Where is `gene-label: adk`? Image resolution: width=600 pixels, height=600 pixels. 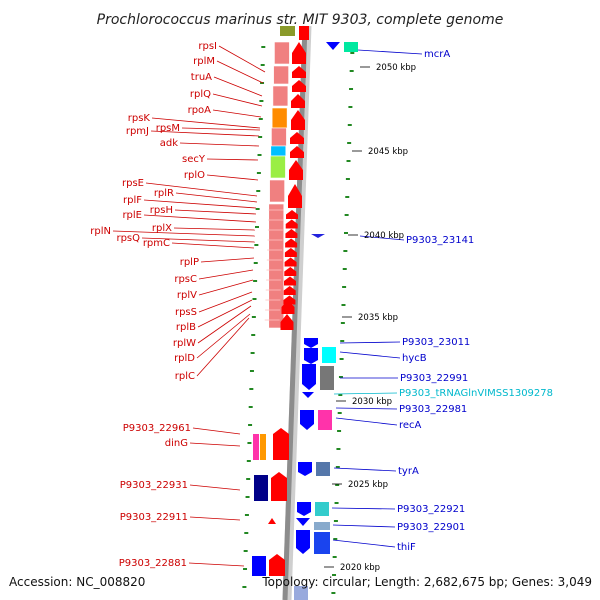
gene-label: adk is located at coordinates (169, 143).